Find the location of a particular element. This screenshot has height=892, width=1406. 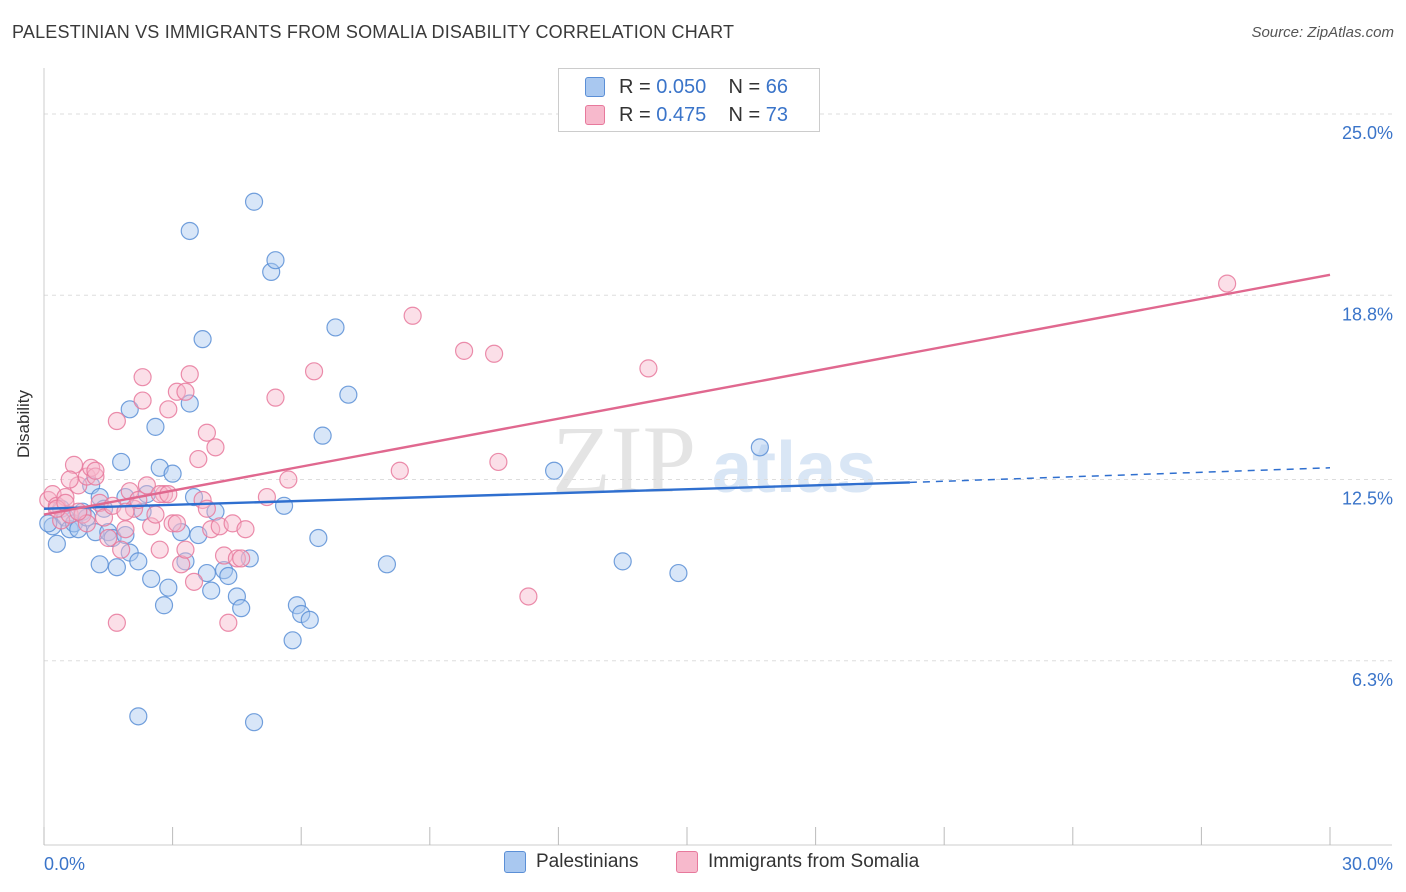

series-legend-palestinians: Palestinians is located at coordinates (571, 862).